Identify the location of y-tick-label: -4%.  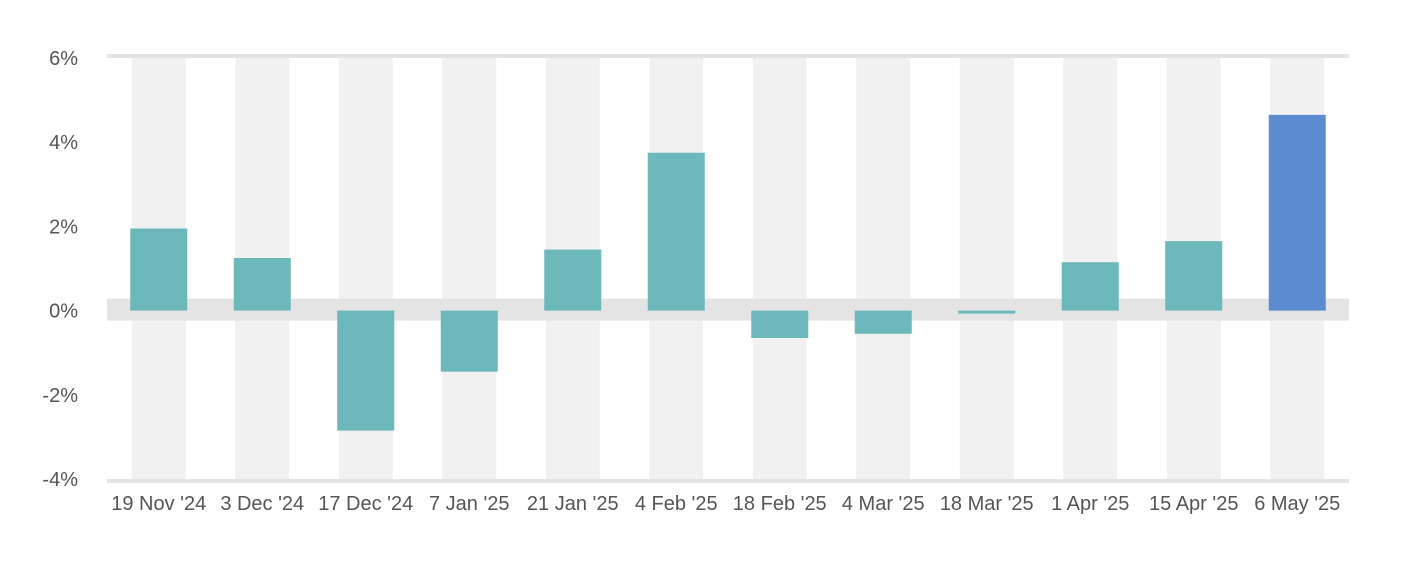
(60, 480).